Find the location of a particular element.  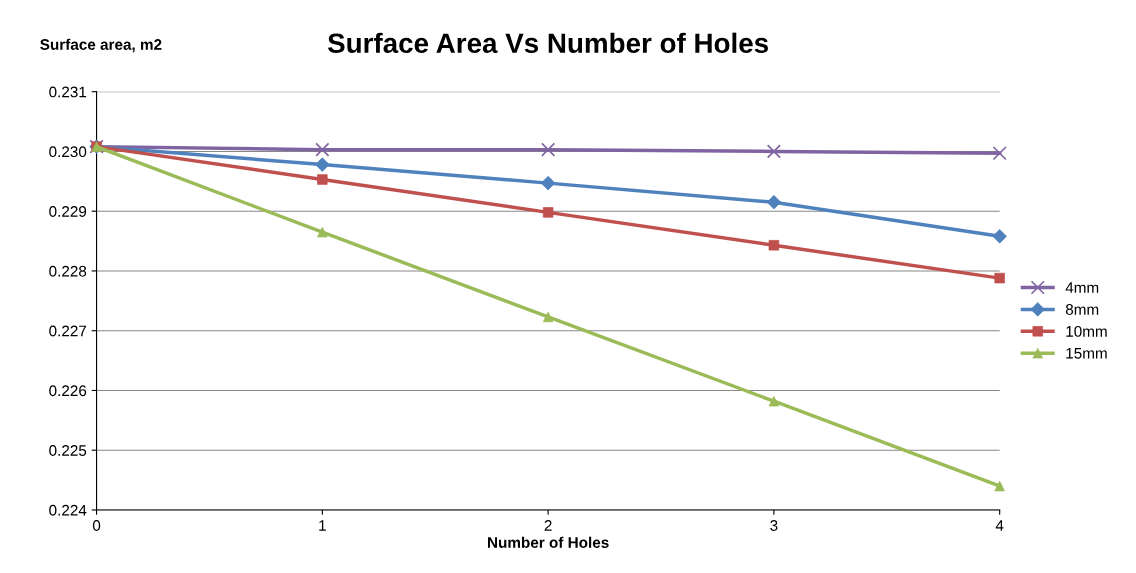

x-tick-label: 3 is located at coordinates (774, 525).